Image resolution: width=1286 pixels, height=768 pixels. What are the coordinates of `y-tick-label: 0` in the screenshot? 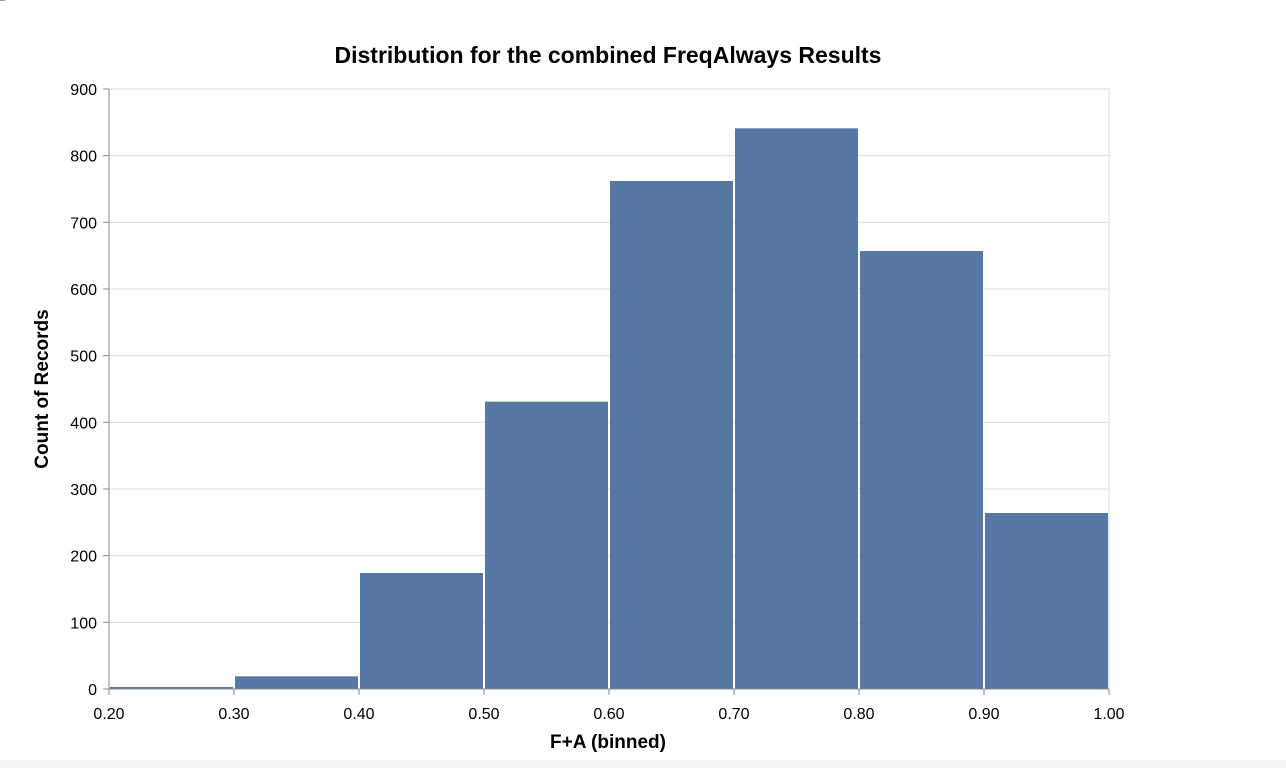 It's located at (92, 690).